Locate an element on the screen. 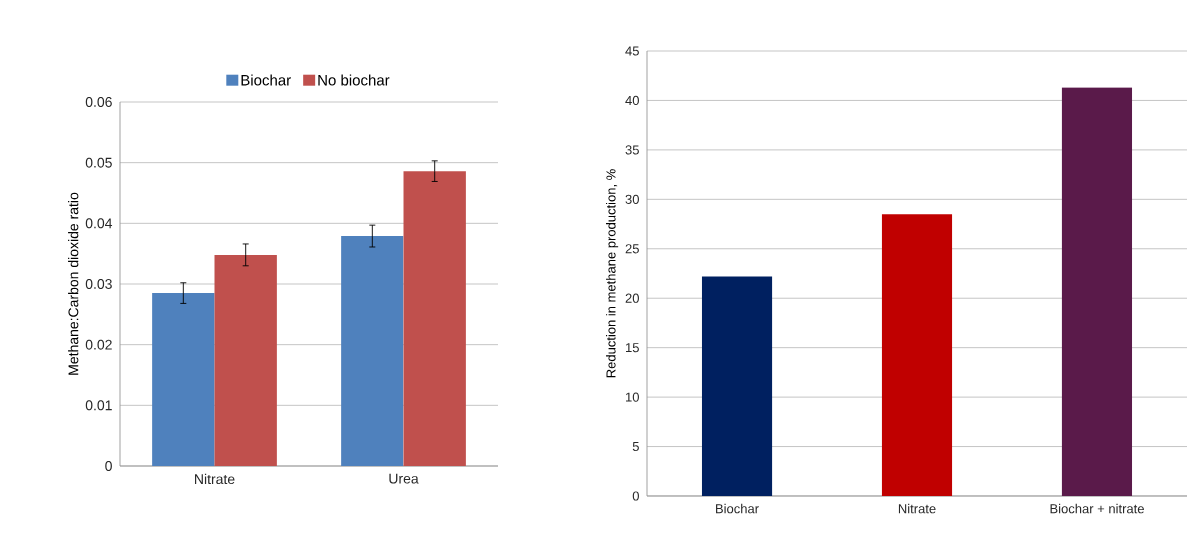  y-tick-label: 45 is located at coordinates (632, 51).